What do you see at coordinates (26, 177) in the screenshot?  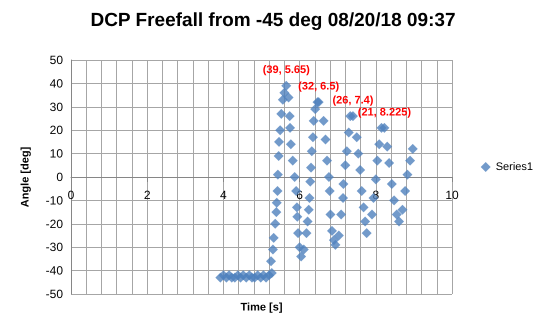 I see `y-axis-title: Angle [deg]` at bounding box center [26, 177].